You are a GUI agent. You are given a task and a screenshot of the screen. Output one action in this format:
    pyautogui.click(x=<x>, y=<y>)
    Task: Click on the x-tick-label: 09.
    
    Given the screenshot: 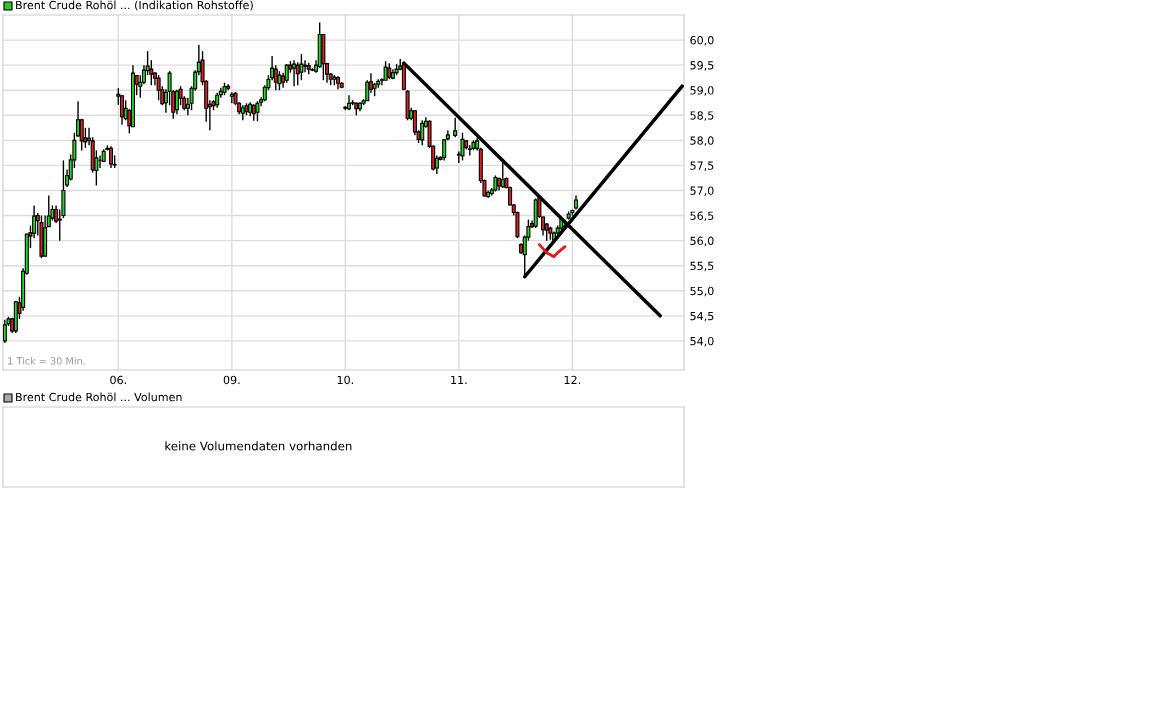 What is the action you would take?
    pyautogui.click(x=231, y=380)
    